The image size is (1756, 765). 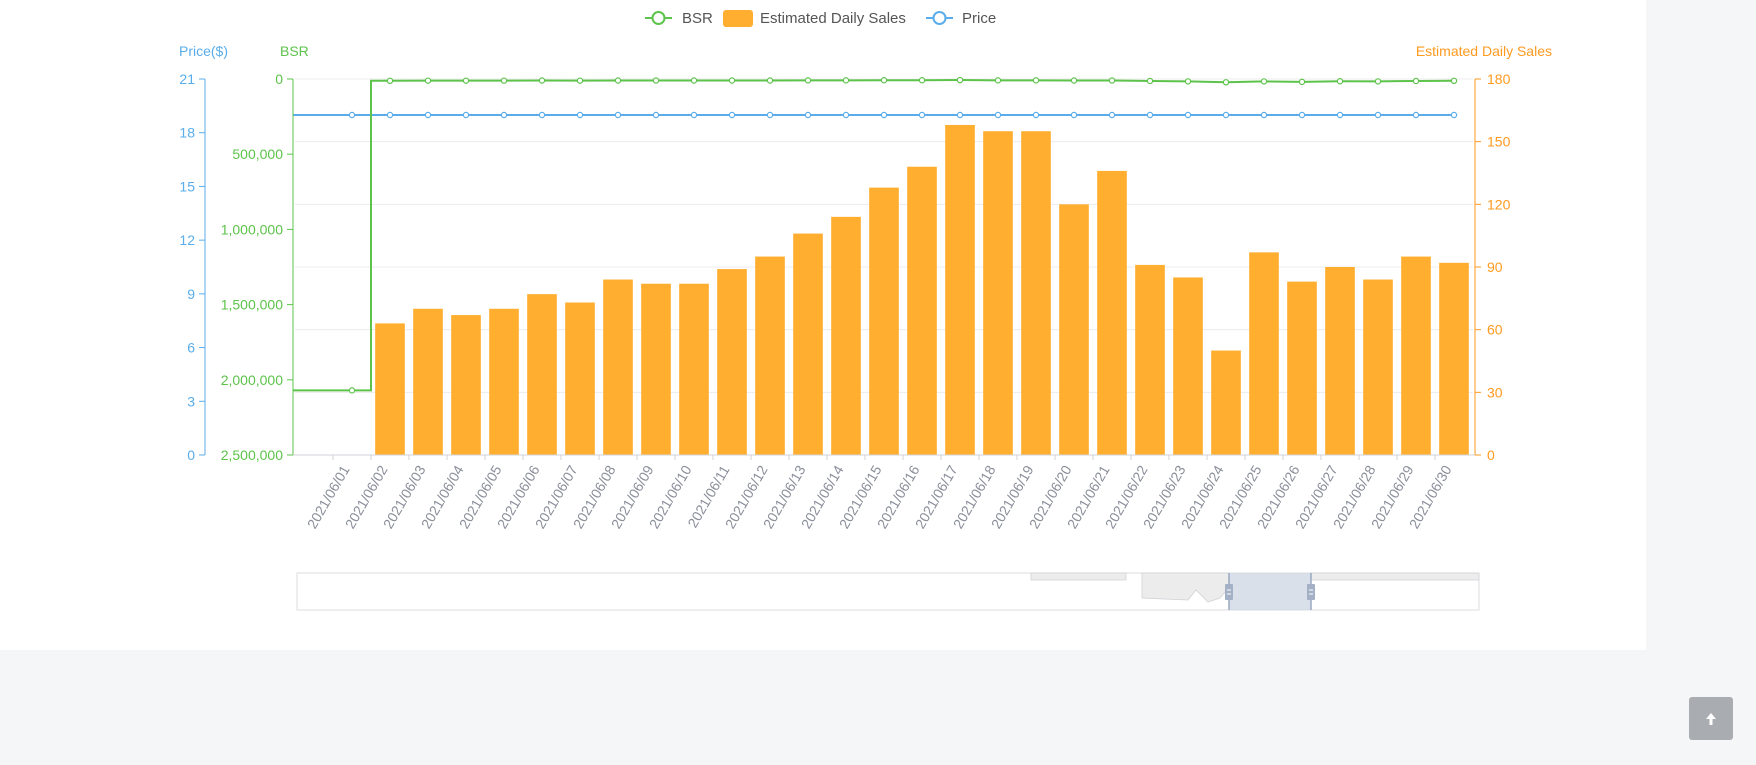 What do you see at coordinates (1499, 204) in the screenshot?
I see `sales-tick-label: 120` at bounding box center [1499, 204].